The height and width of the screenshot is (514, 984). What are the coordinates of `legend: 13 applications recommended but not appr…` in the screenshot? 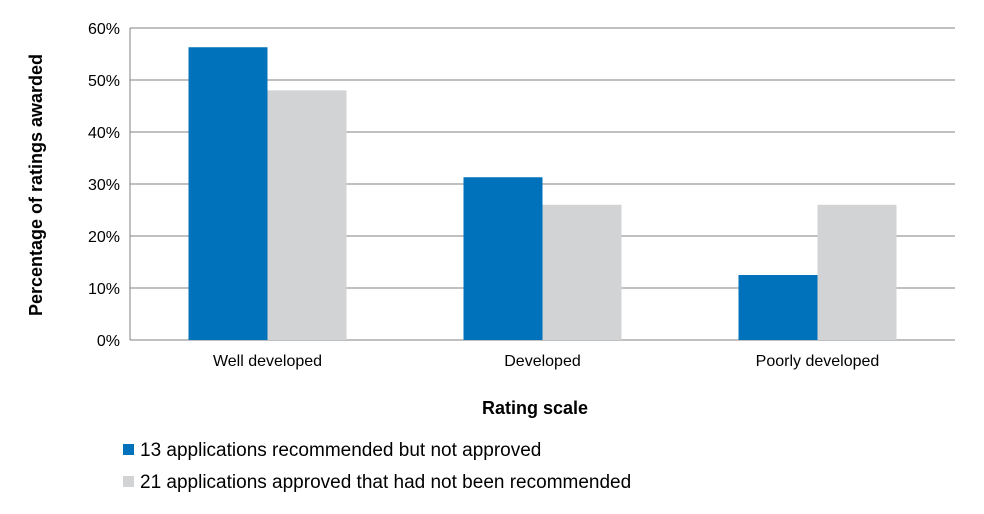 It's located at (377, 466).